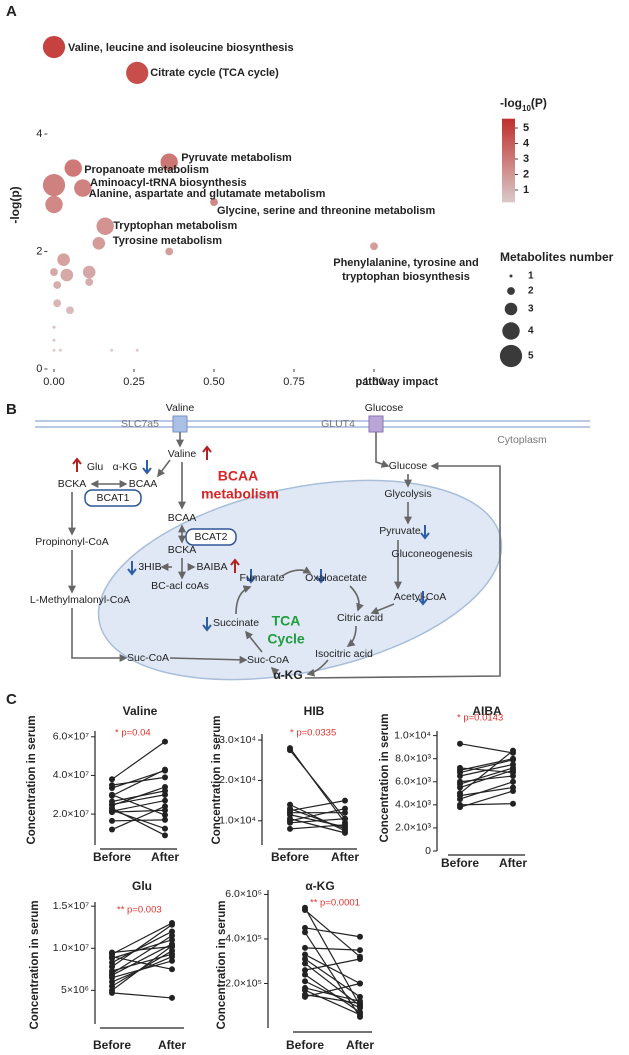  I want to click on y-tick-label: 8.0×10³, so click(413, 758).